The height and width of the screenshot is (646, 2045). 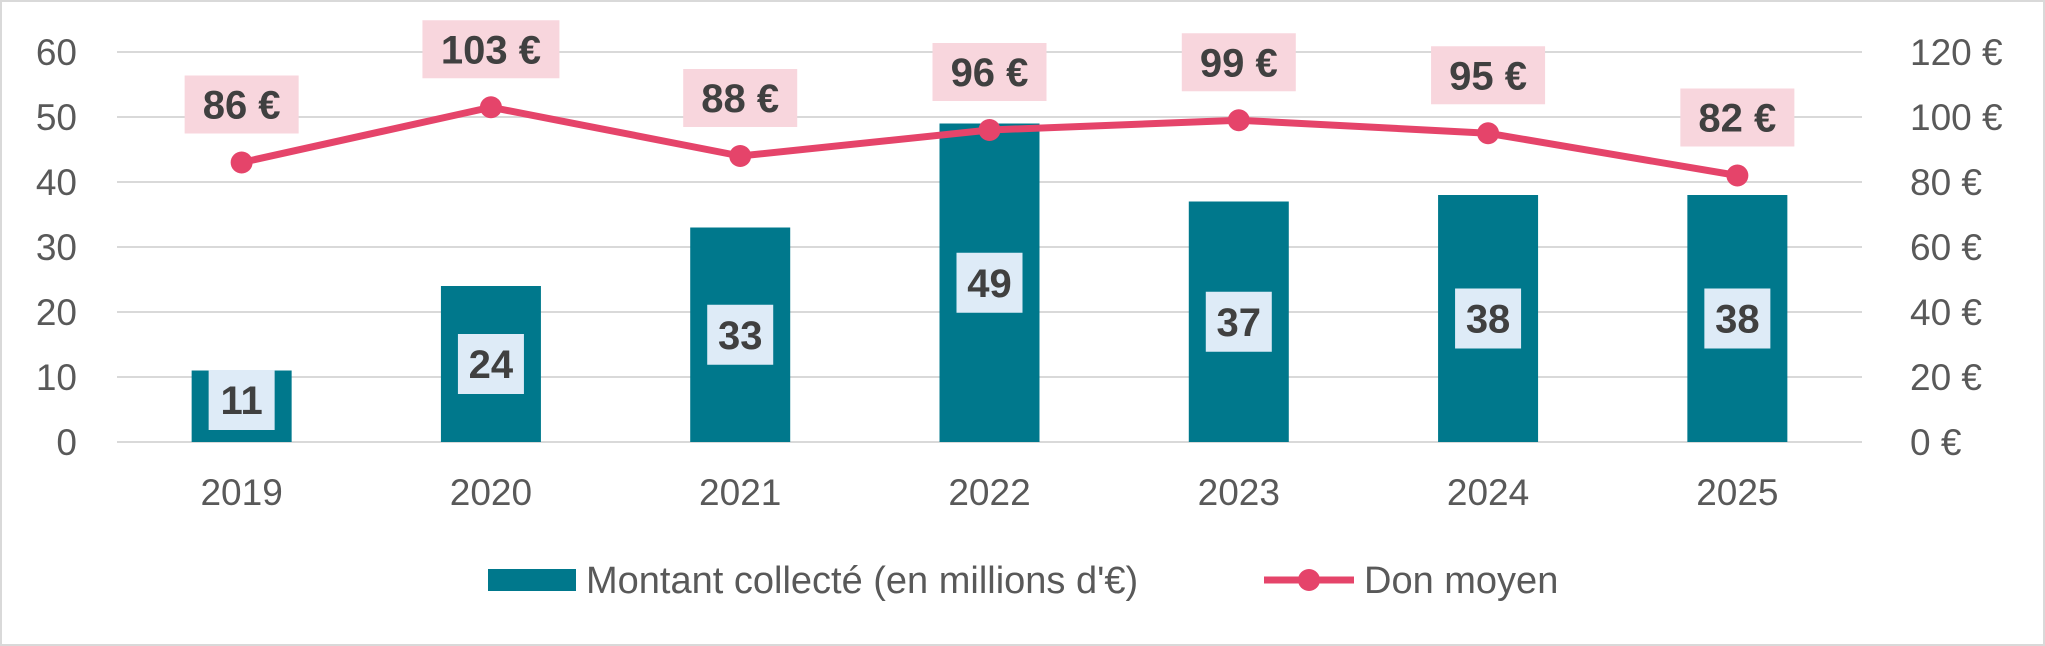 What do you see at coordinates (989, 492) in the screenshot?
I see `x-tick-label: 2022` at bounding box center [989, 492].